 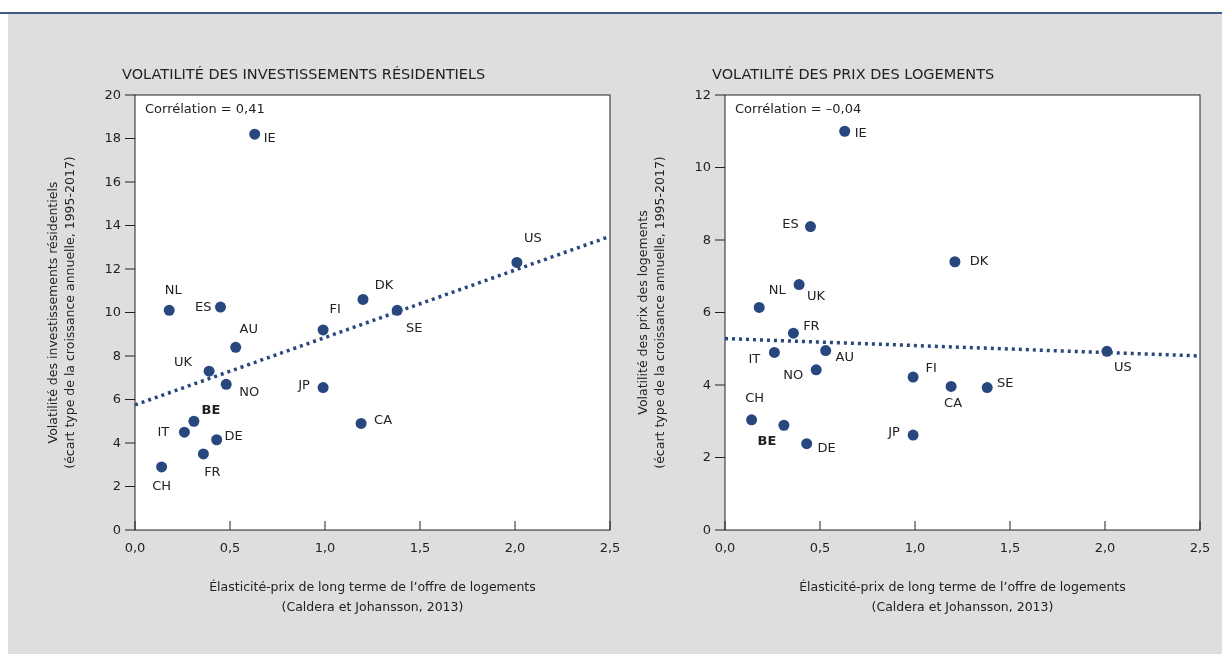 I want to click on y-tick-label: 14, so click(x=112, y=224).